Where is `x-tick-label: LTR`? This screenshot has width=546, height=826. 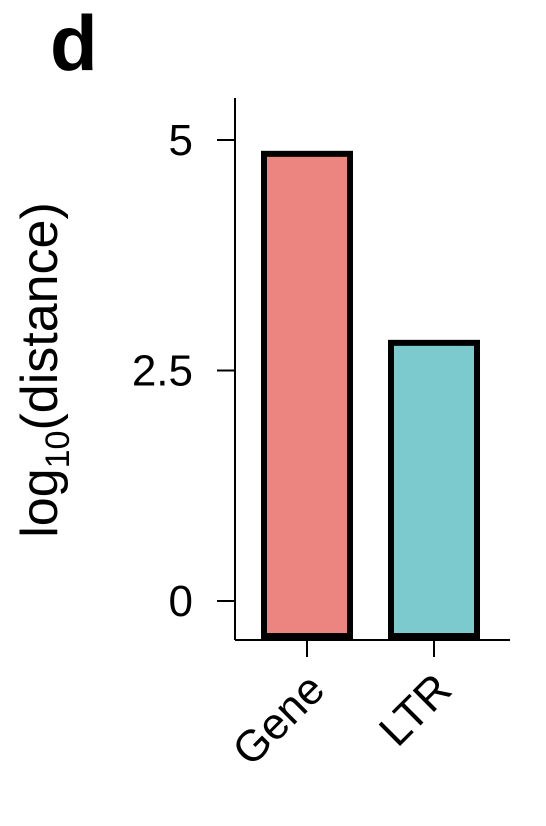 x-tick-label: LTR is located at coordinates (415, 709).